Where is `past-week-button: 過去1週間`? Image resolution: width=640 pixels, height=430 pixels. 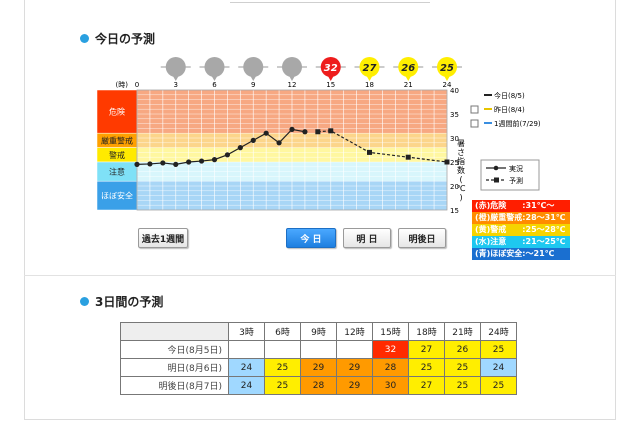
past-week-button: 過去1週間 is located at coordinates (163, 238).